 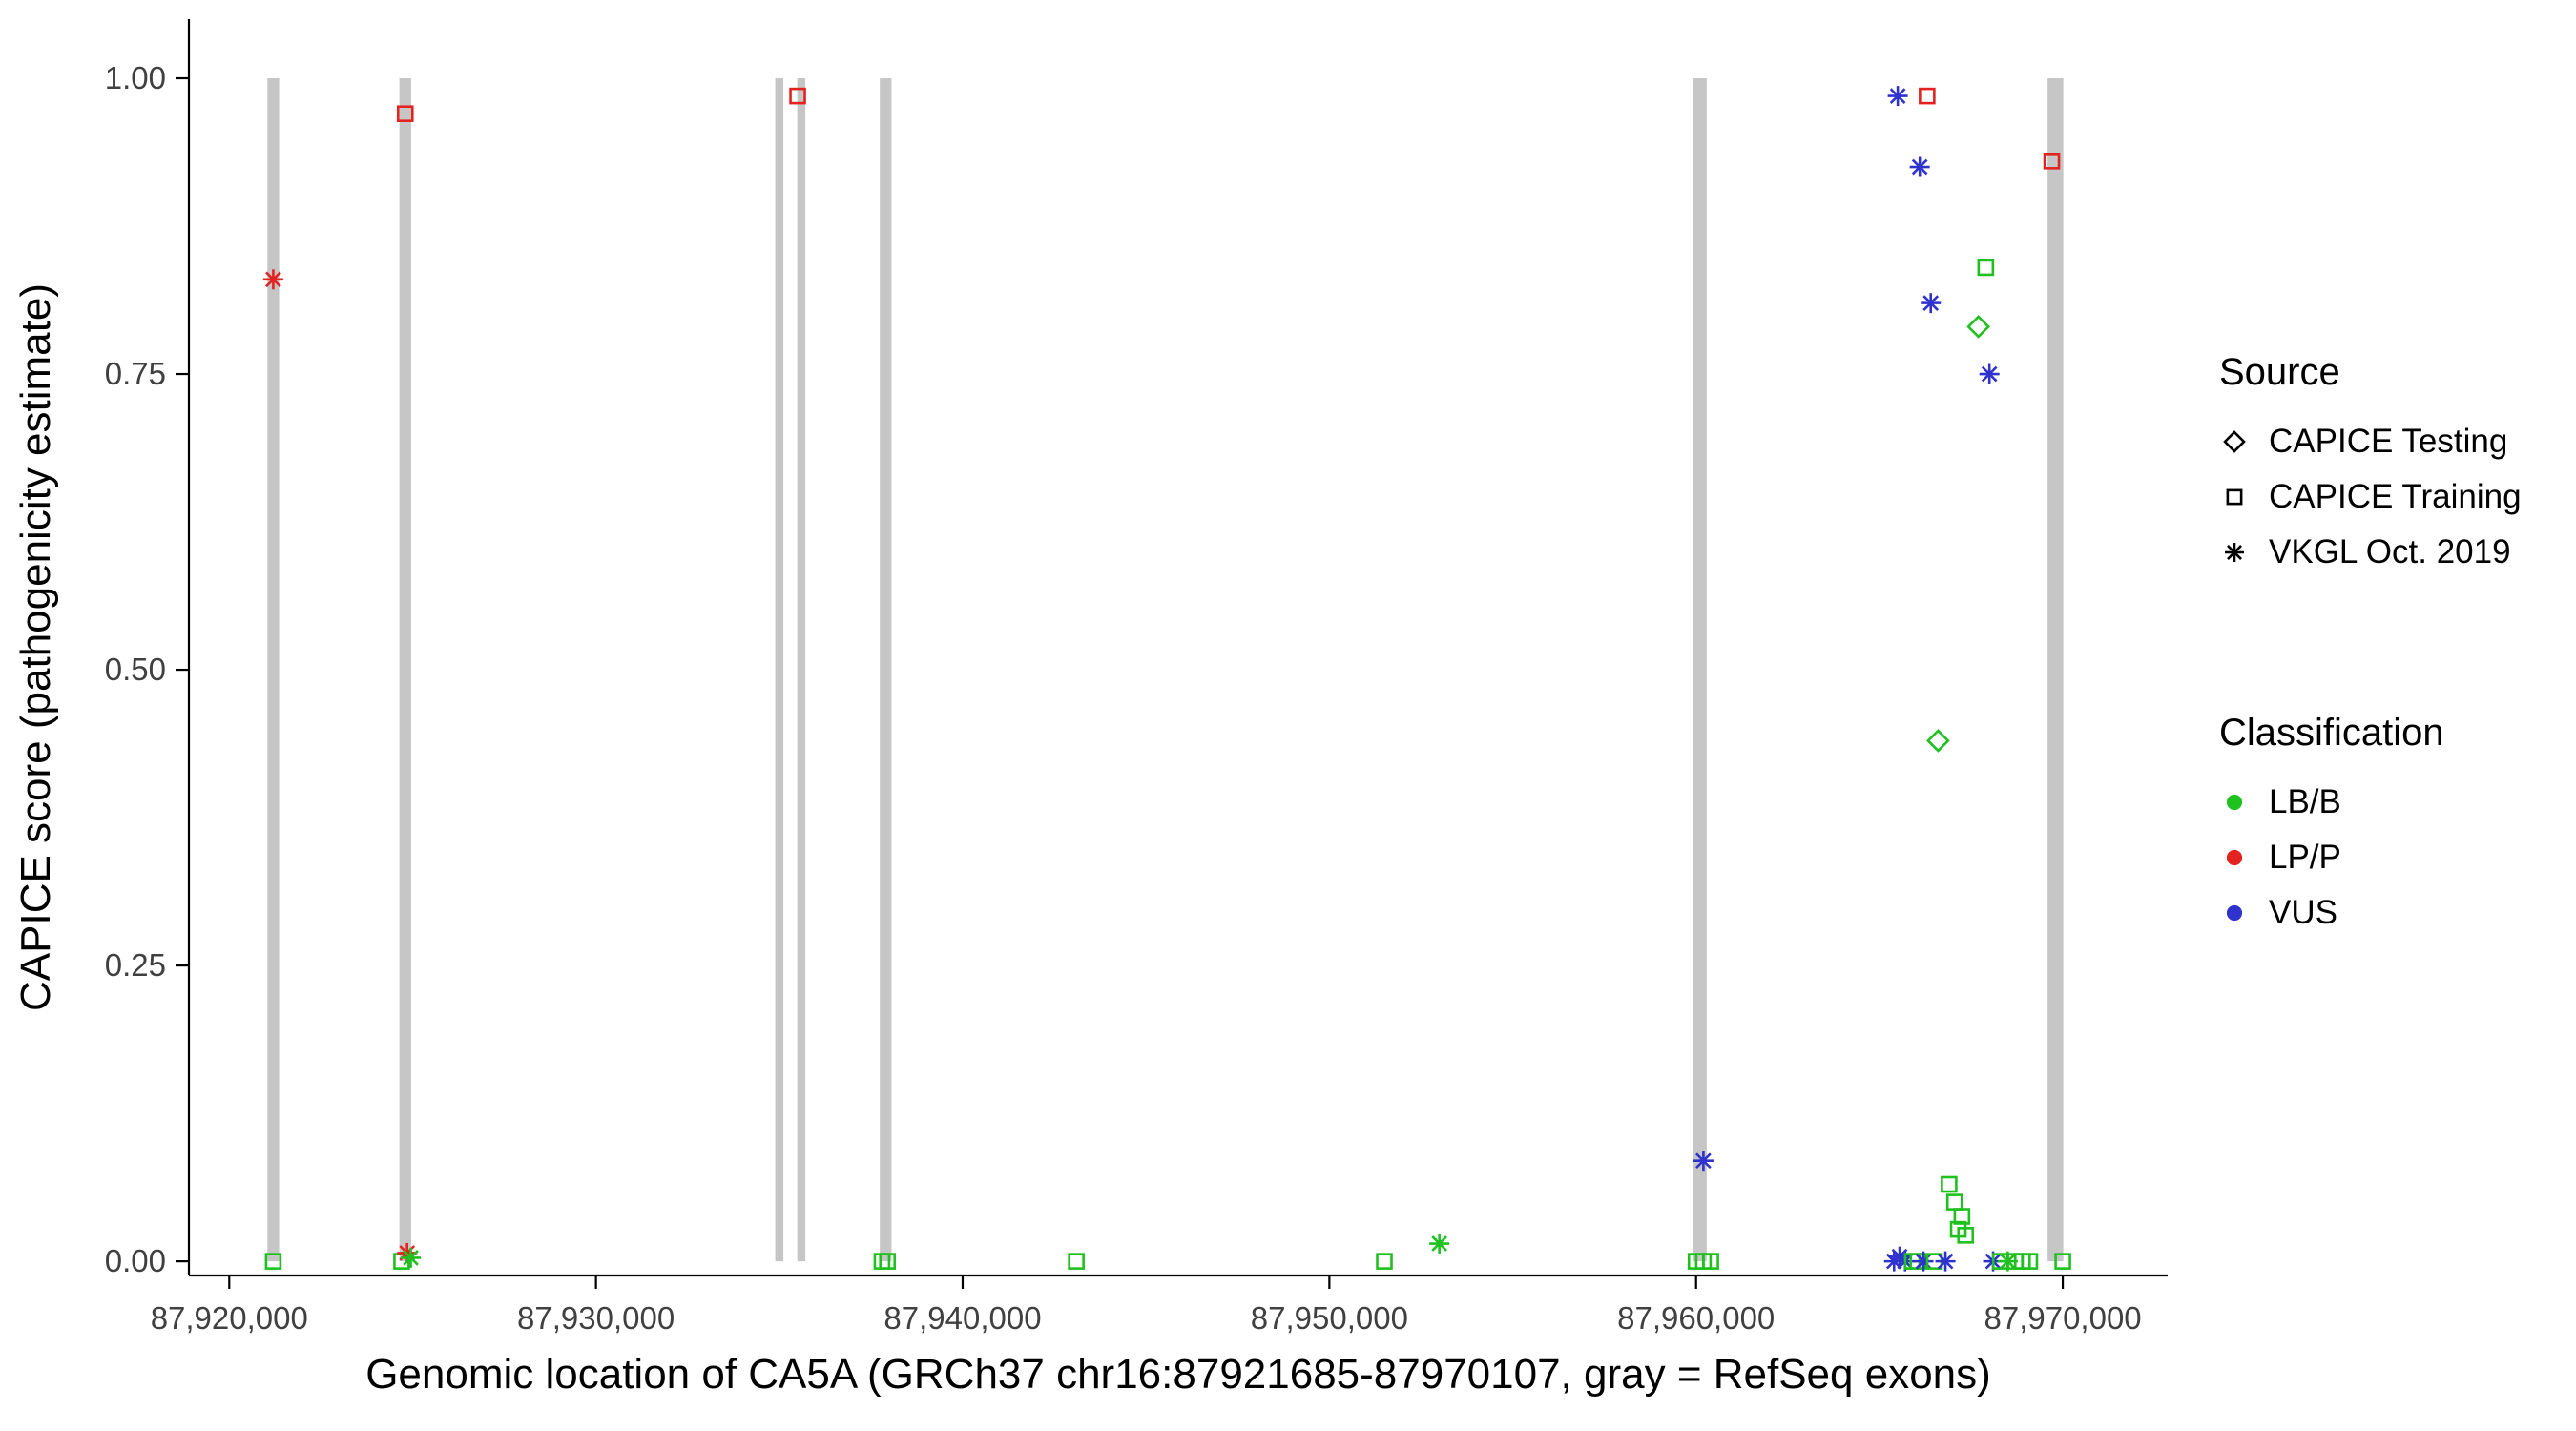 I want to click on svg-text: 87,950,000, so click(x=1329, y=1318).